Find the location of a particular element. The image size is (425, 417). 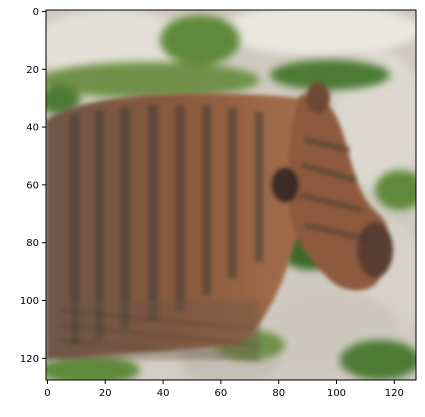

x-axis: 0 20 40 60 80 100 120 is located at coordinates (224, 389).